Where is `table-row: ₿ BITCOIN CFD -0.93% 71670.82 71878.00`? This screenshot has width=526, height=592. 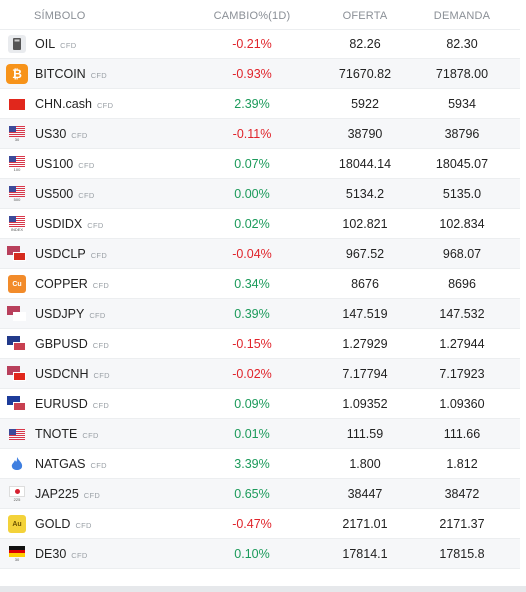 table-row: ₿ BITCOIN CFD -0.93% 71670.82 71878.00 is located at coordinates (260, 74).